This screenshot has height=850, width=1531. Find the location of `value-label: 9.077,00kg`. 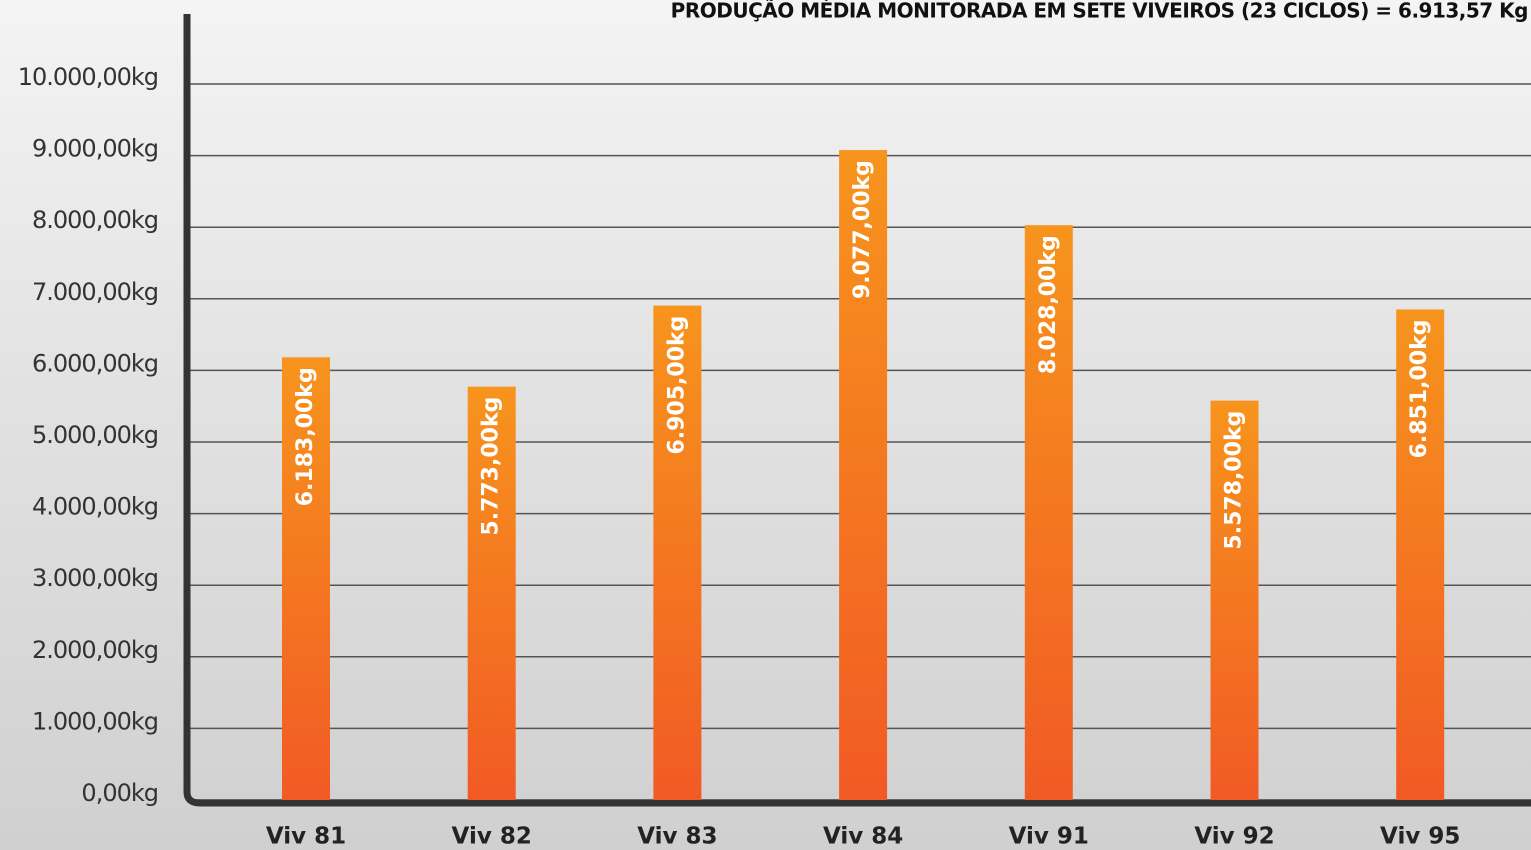

value-label: 9.077,00kg is located at coordinates (862, 229).